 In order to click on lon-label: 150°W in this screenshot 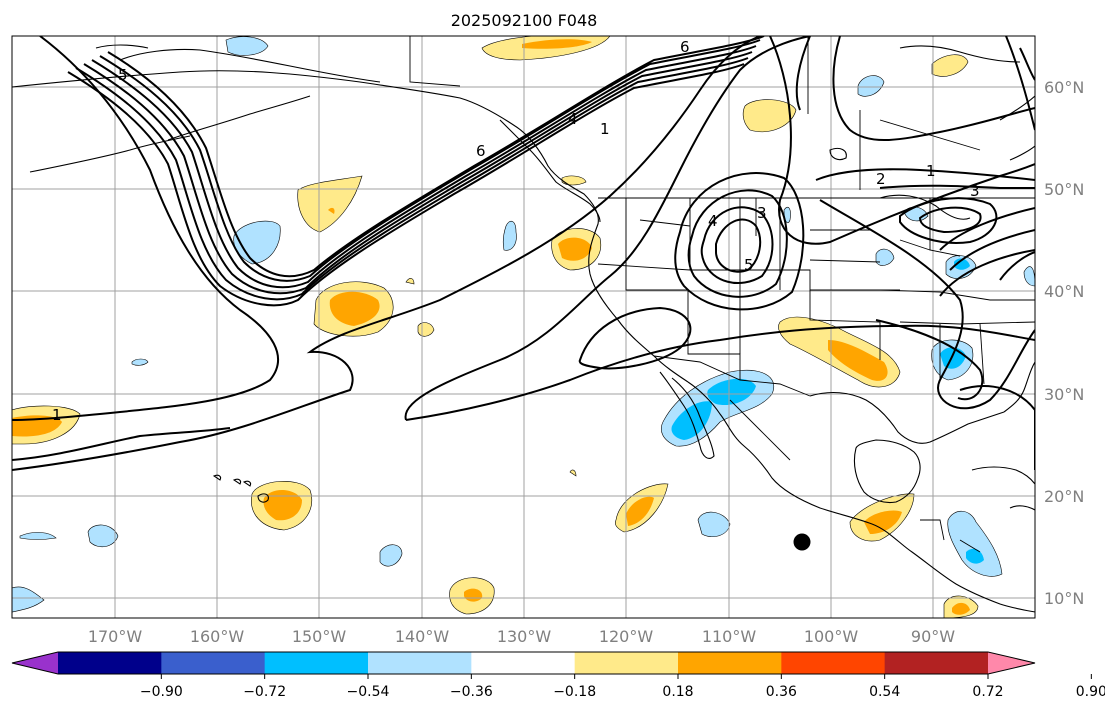, I will do `click(319, 636)`.